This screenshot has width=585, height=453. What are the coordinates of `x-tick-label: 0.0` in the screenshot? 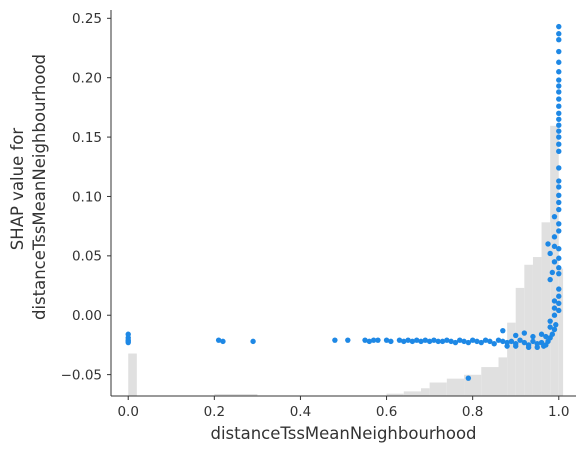 It's located at (127, 412).